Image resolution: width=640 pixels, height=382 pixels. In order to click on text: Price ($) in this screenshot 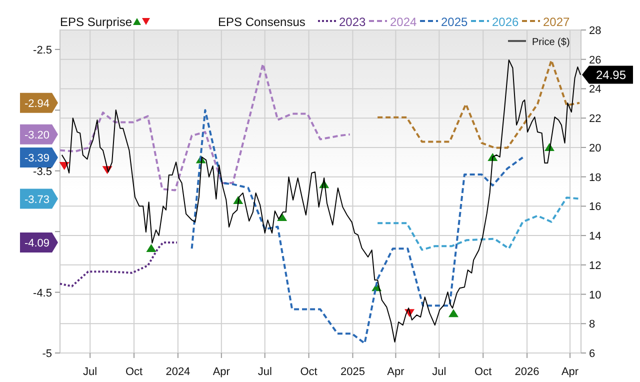, I will do `click(551, 42)`.